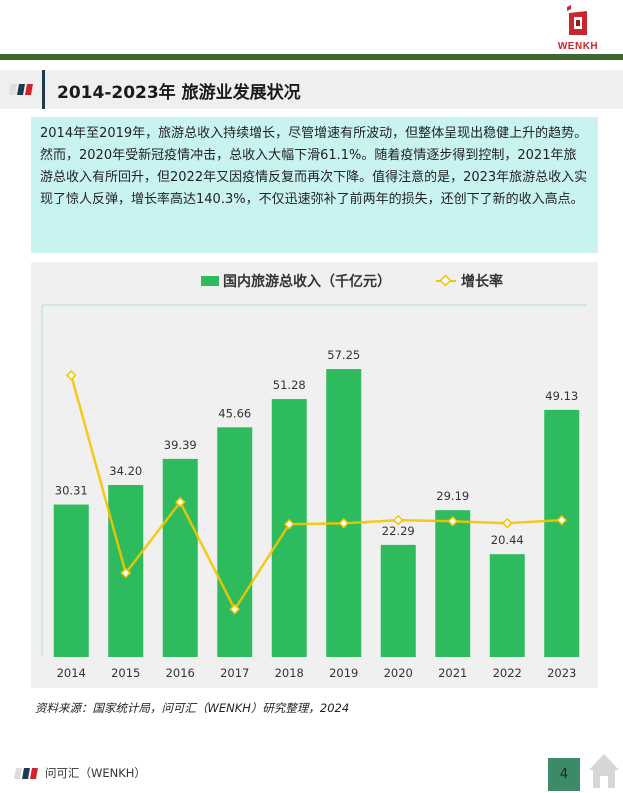 The height and width of the screenshot is (793, 623). I want to click on x-tick-2022: 2022, so click(507, 673).